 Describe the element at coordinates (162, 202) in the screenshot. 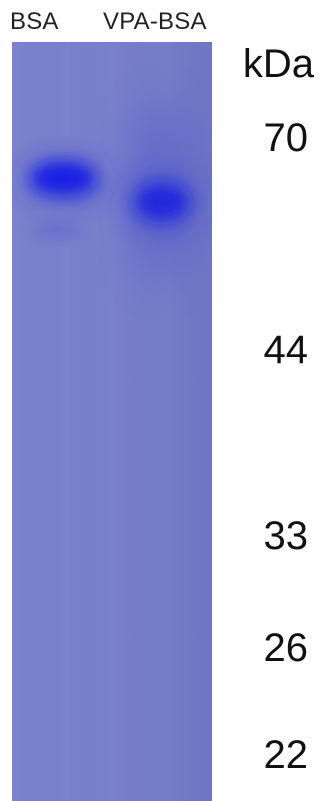

I see `band-vpa-bsa` at that location.